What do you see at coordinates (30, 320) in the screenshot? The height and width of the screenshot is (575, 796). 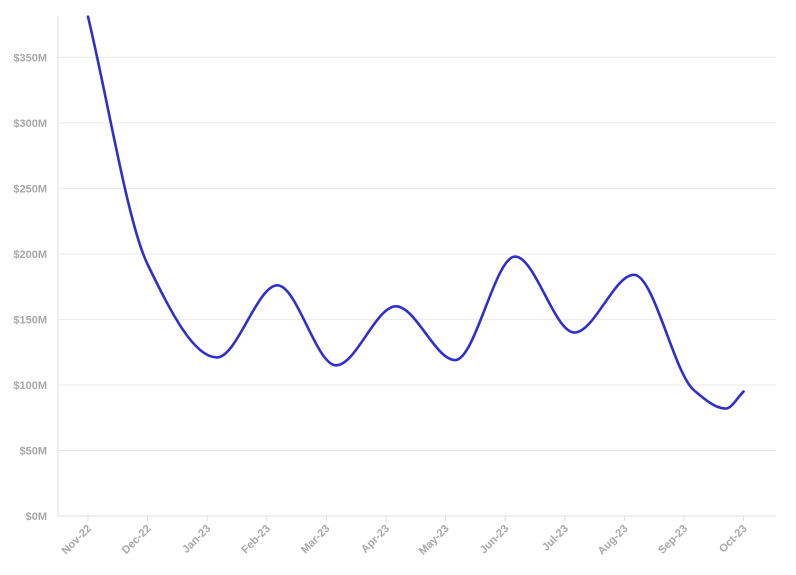 I see `y-tick-label: $150M` at bounding box center [30, 320].